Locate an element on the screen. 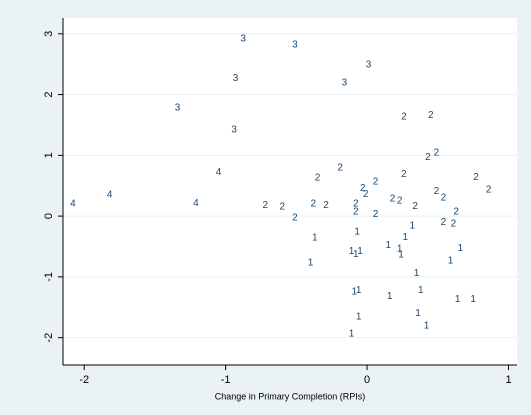 The height and width of the screenshot is (415, 531). y-tick-label: 3 is located at coordinates (49, 34).